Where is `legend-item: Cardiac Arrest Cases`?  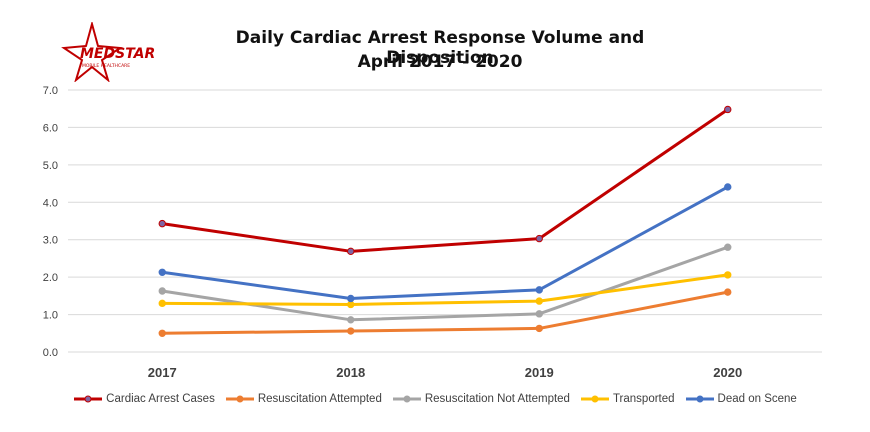 legend-item: Cardiac Arrest Cases is located at coordinates (144, 399).